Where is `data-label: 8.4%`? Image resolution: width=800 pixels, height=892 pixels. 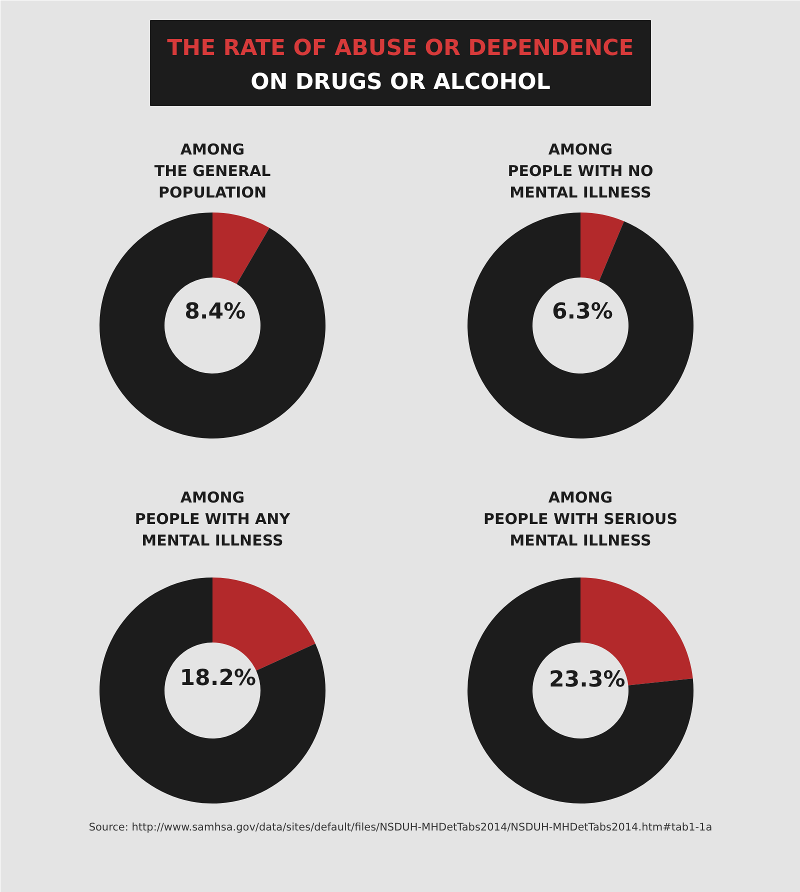
data-label: 8.4% is located at coordinates (215, 311).